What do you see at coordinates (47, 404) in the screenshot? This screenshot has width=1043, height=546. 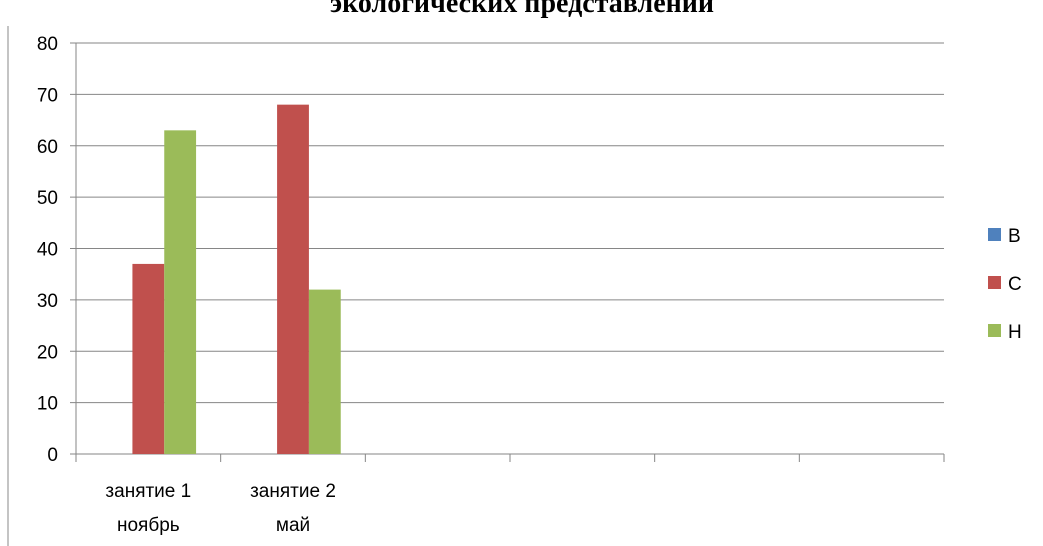 I see `y-tick-label: 10` at bounding box center [47, 404].